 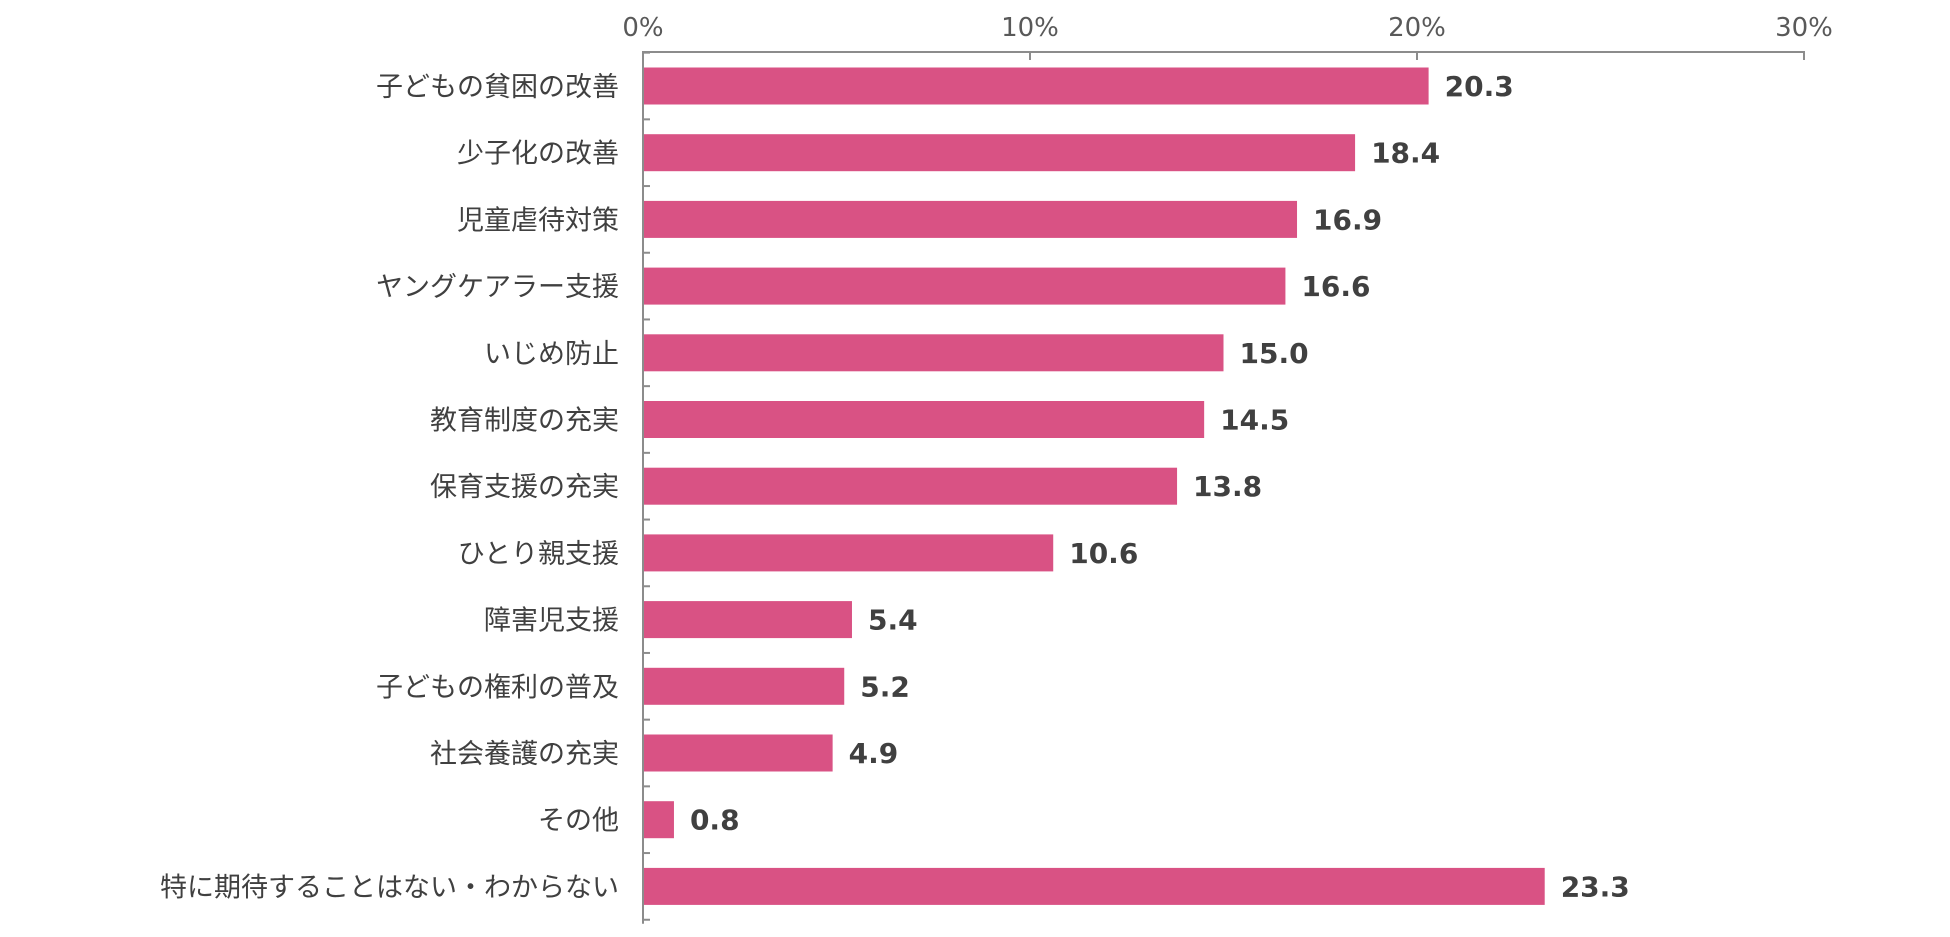 I want to click on data-label: 13.8, so click(x=1227, y=486).